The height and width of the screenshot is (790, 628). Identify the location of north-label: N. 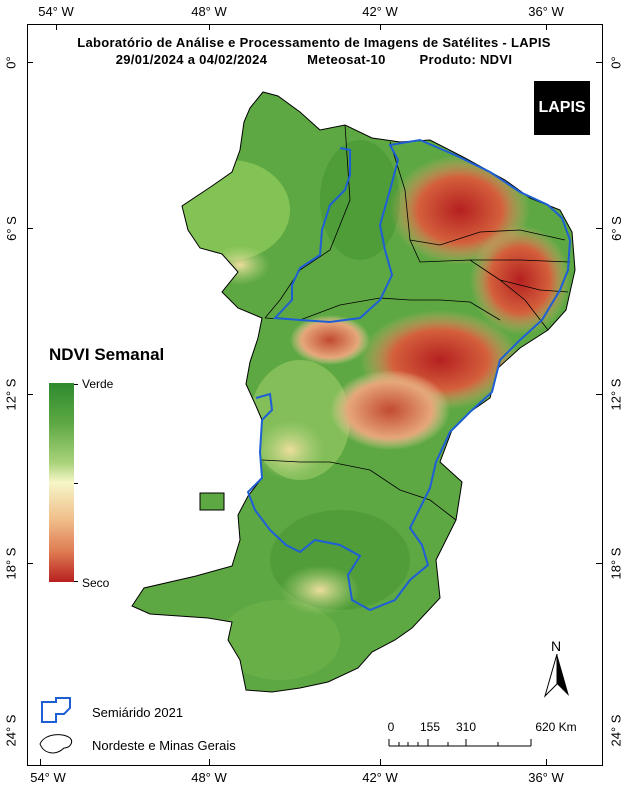
(556, 646).